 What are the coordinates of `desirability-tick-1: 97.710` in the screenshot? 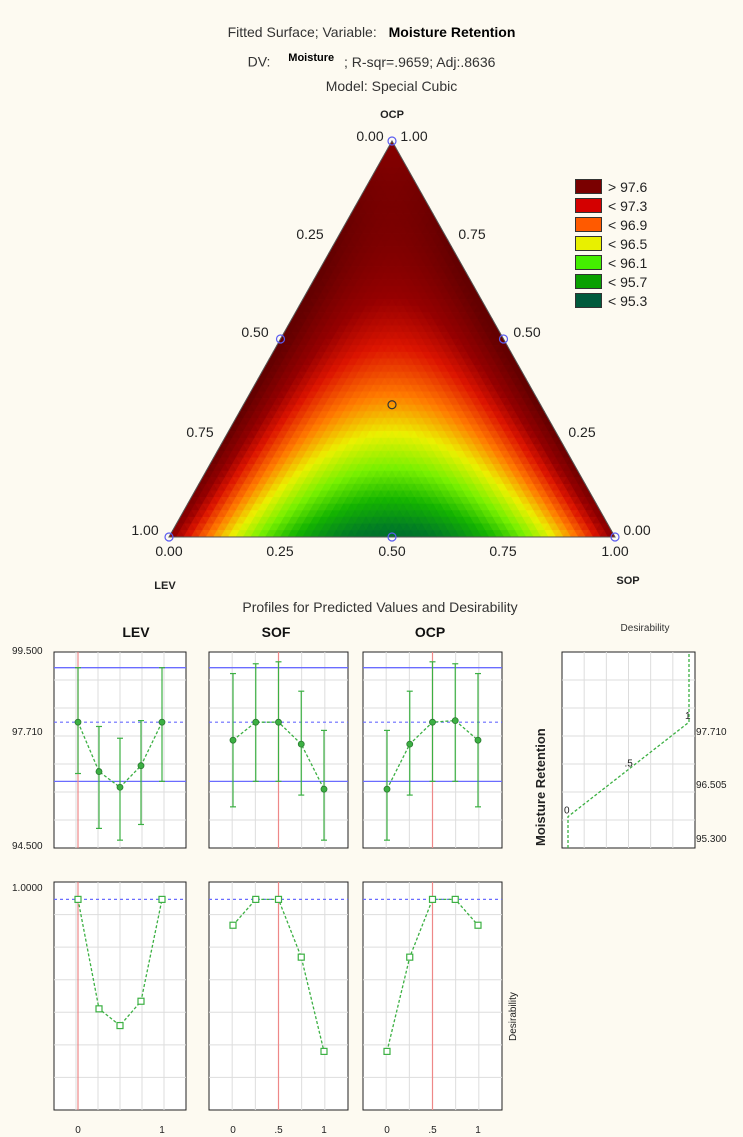 It's located at (711, 732).